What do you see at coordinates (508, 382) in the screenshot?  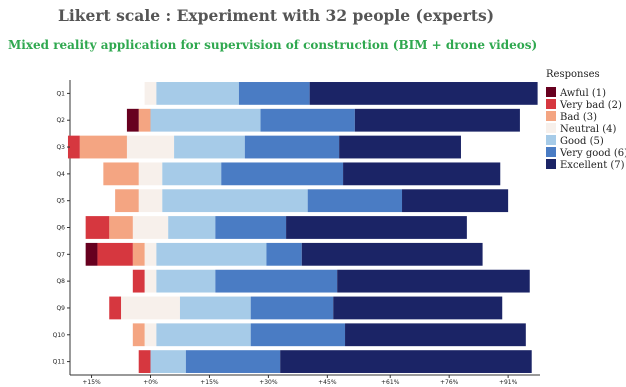 I see `x-tick-label: +91%` at bounding box center [508, 382].